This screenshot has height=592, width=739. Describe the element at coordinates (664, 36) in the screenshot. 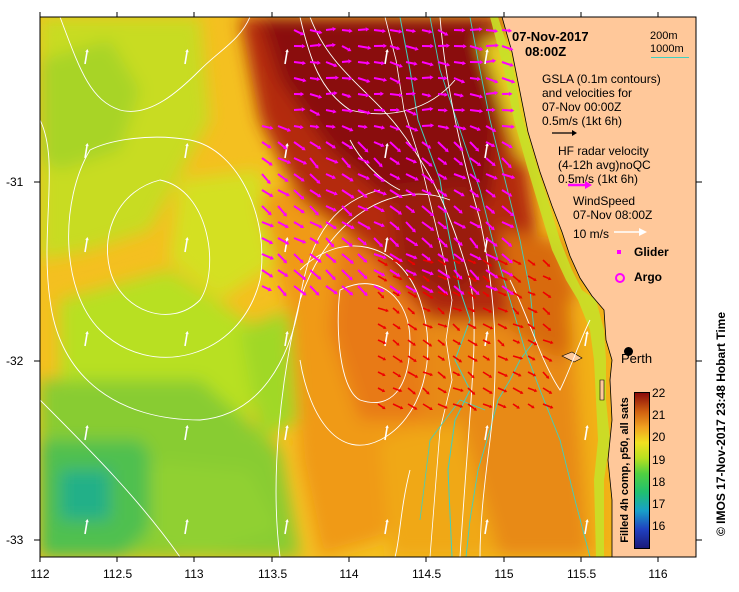

I see `depth-200m-label: 200m` at that location.